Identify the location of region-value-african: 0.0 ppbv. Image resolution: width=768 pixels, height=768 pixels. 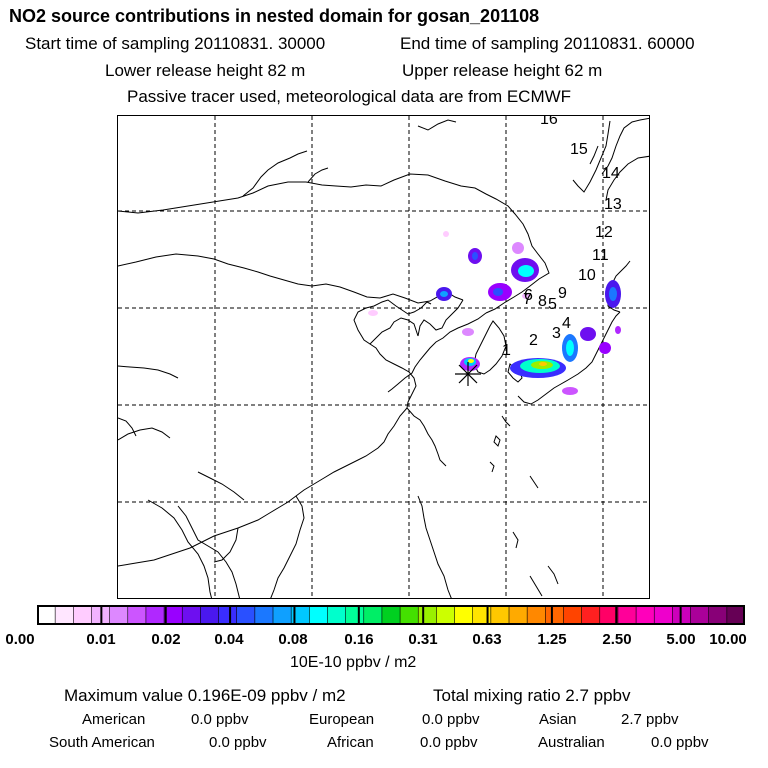
(449, 742).